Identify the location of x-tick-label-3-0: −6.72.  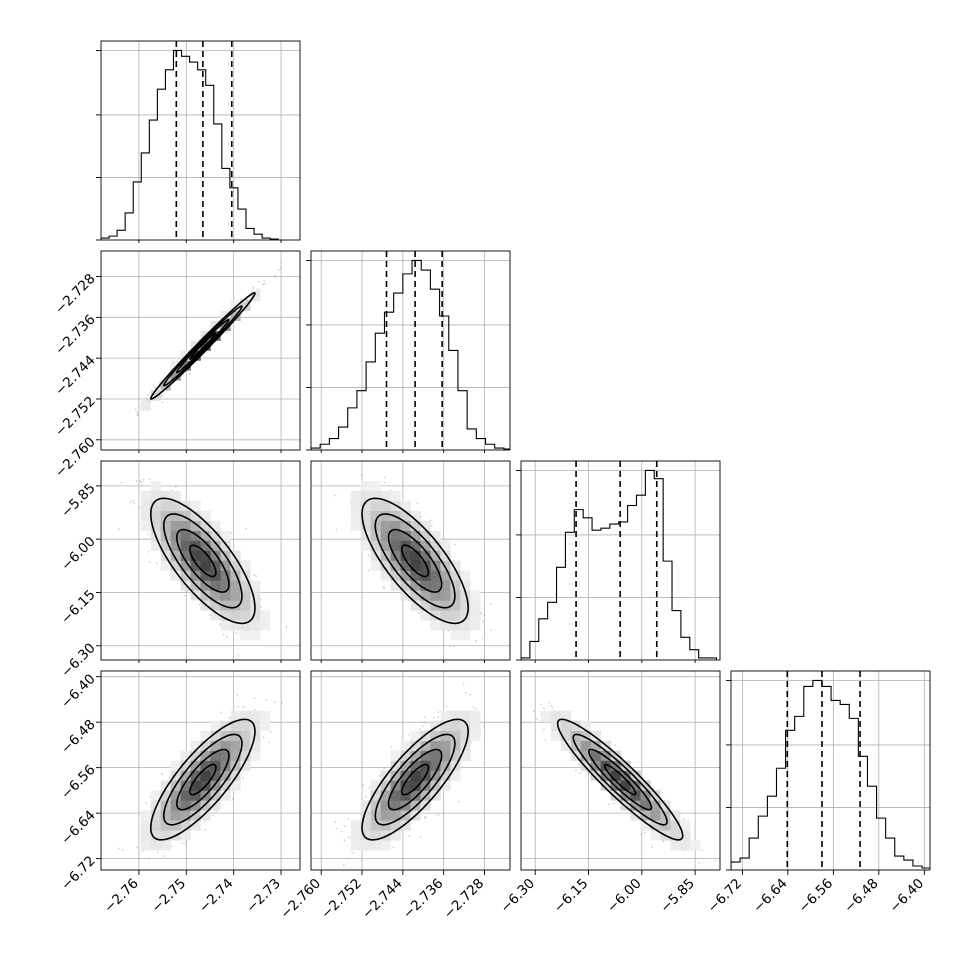
(725, 896).